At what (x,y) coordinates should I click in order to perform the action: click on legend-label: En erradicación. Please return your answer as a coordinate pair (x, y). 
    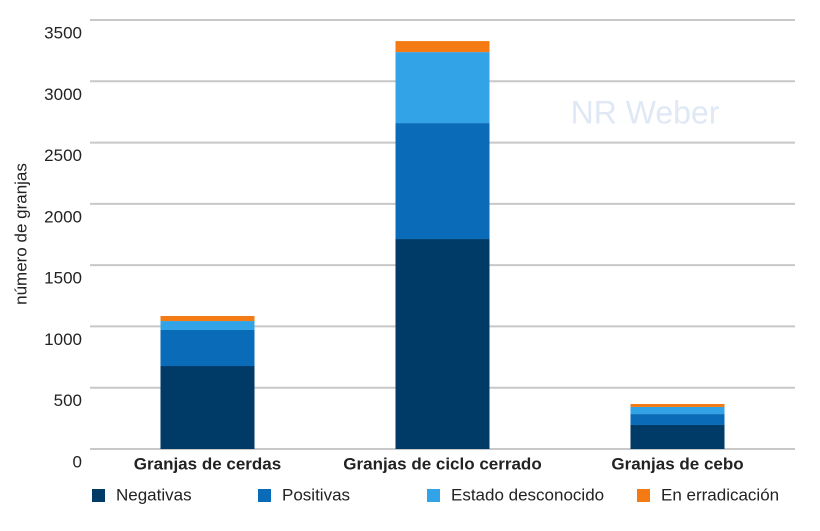
    Looking at the image, I should click on (720, 494).